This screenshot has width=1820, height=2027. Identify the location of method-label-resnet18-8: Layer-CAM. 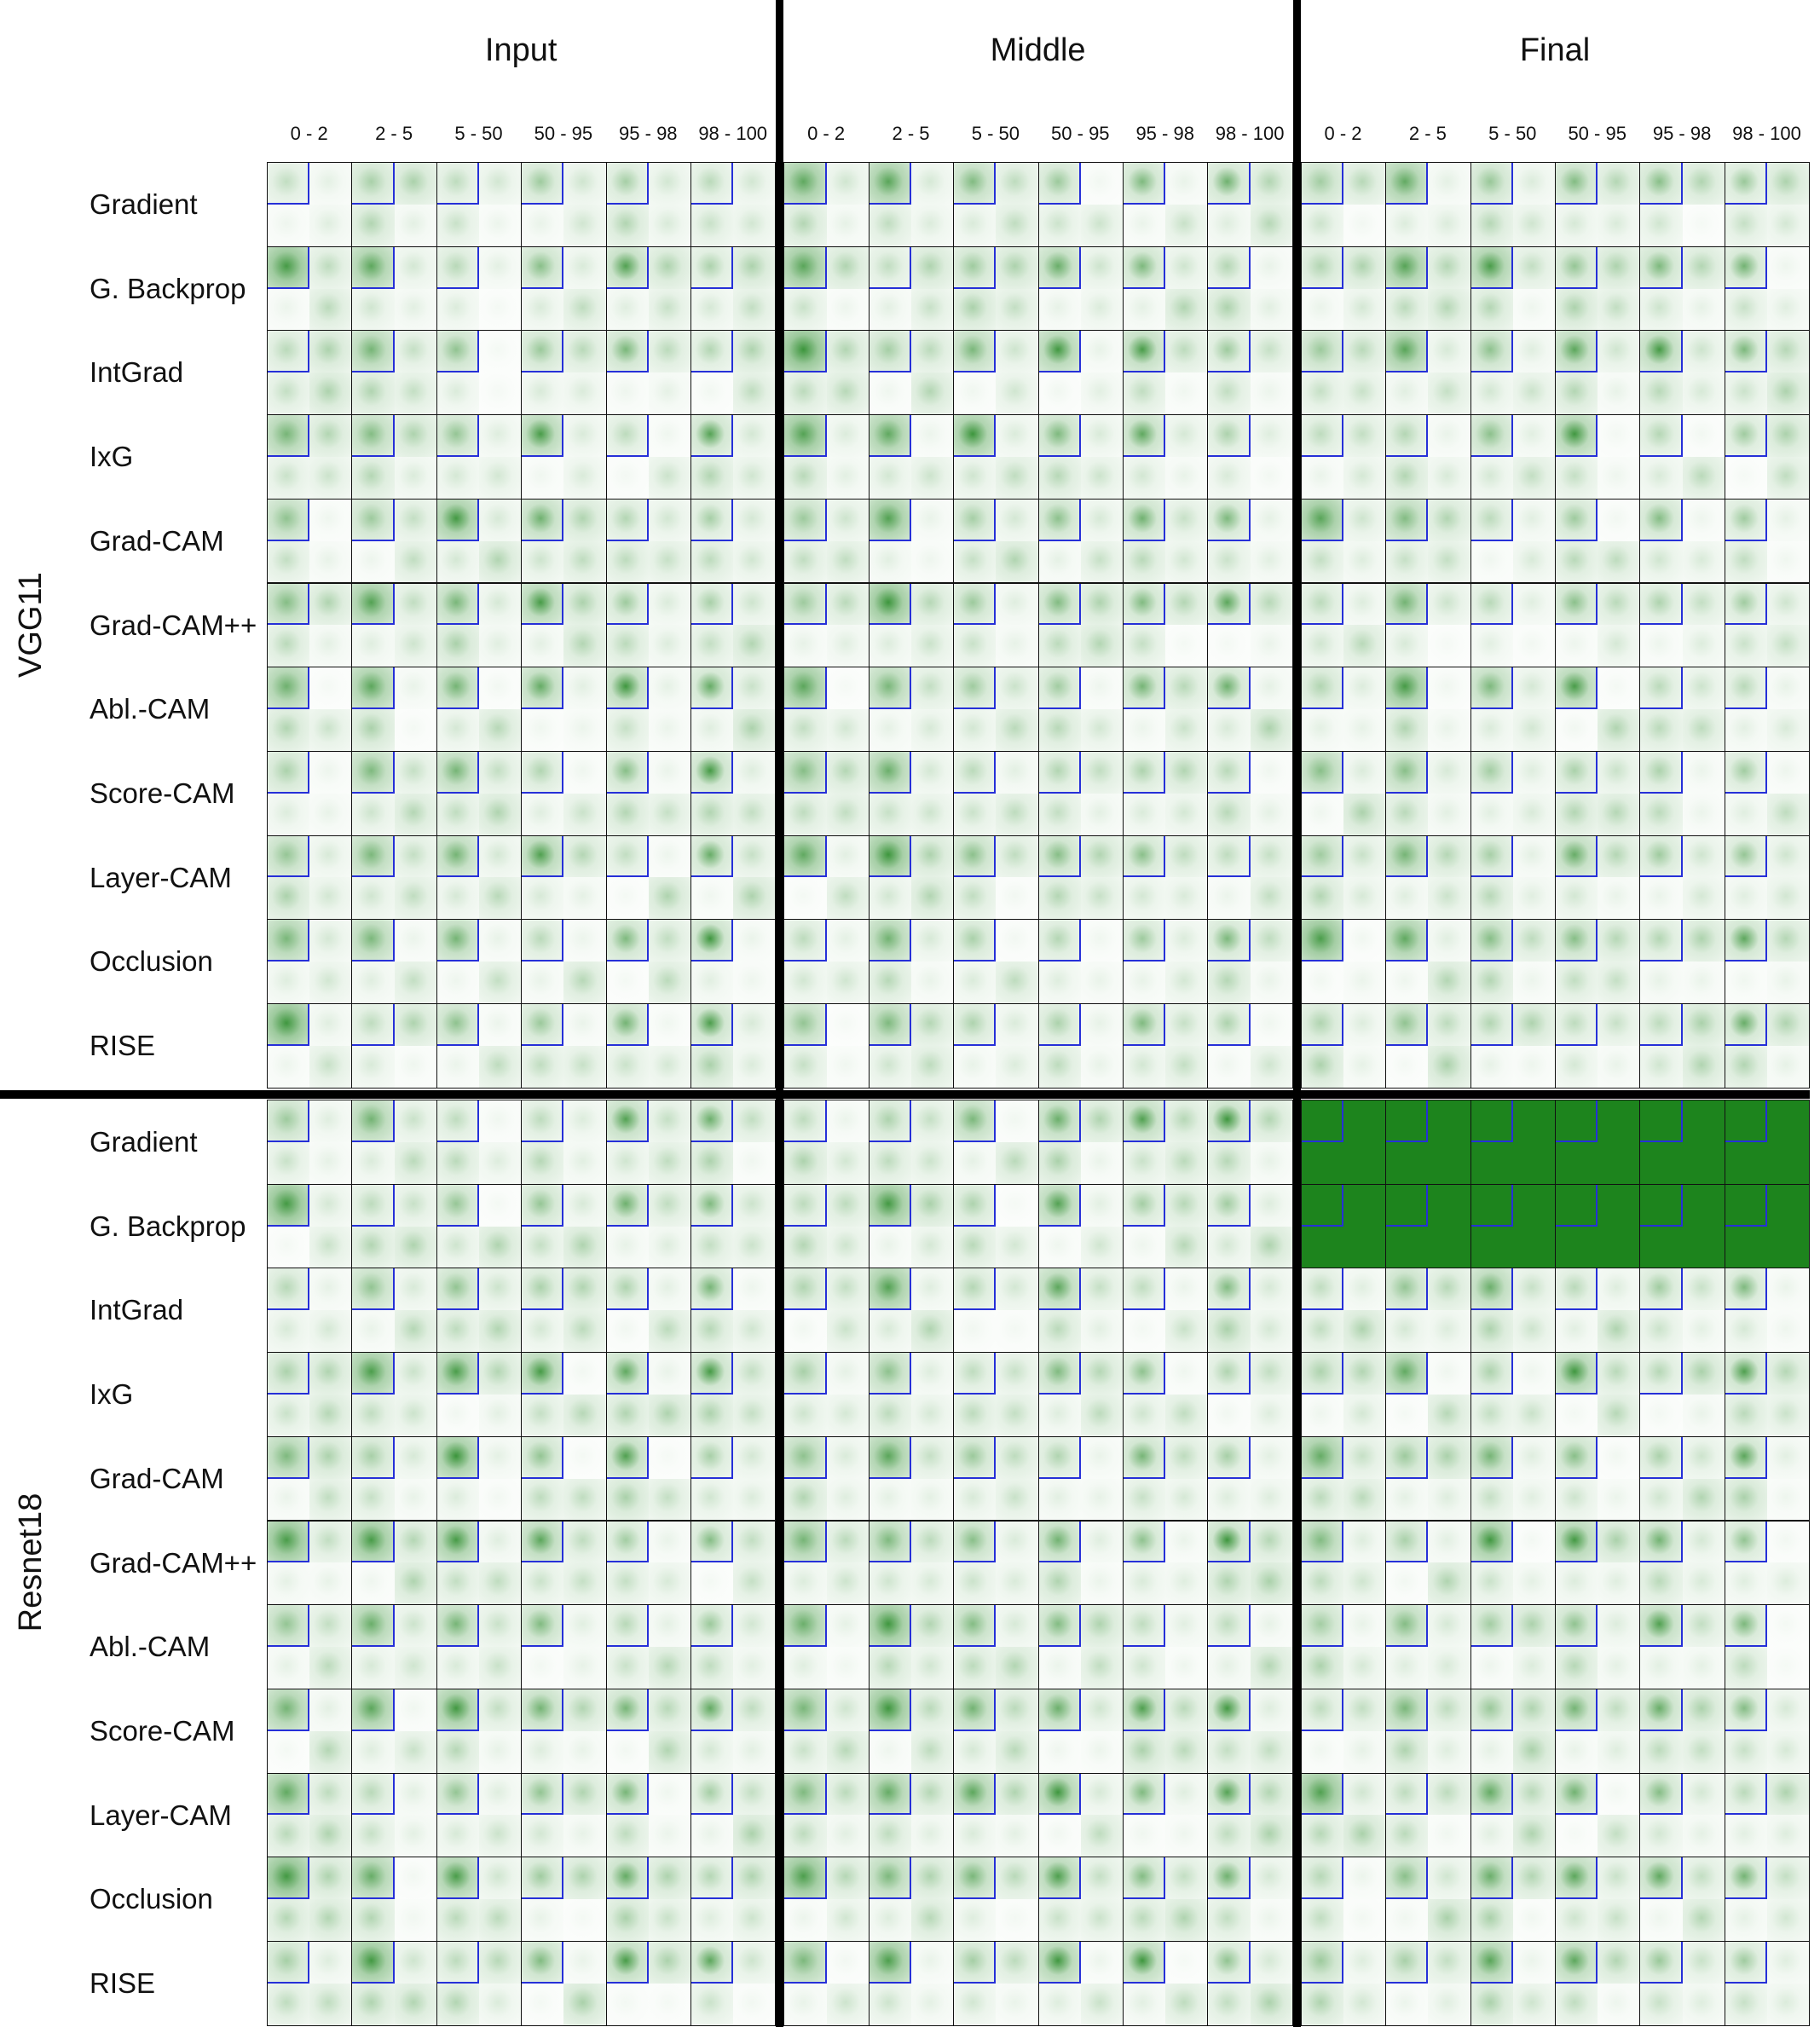
(161, 1815).